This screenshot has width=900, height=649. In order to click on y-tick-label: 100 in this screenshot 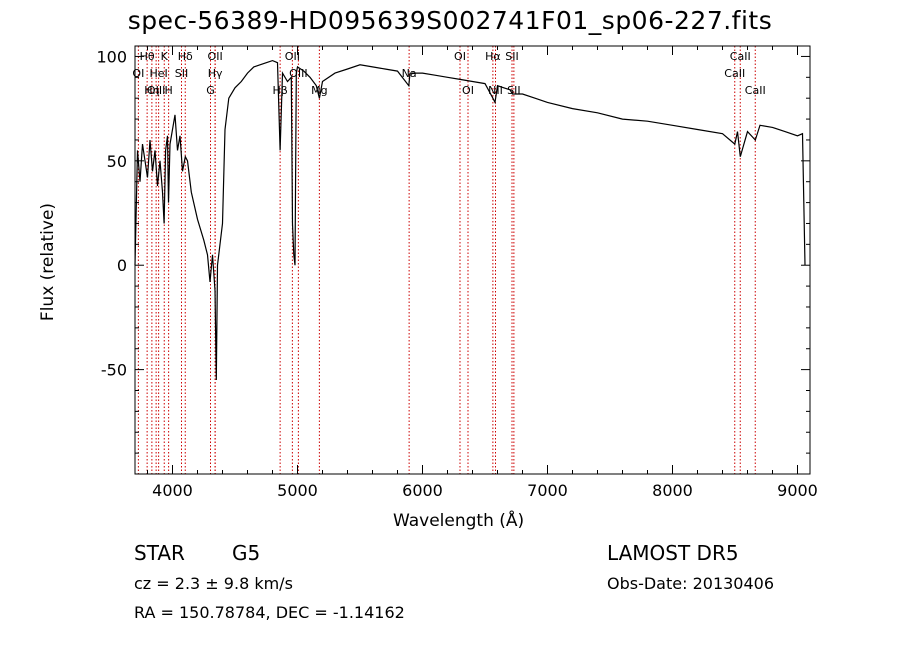, I will do `click(111, 56)`.